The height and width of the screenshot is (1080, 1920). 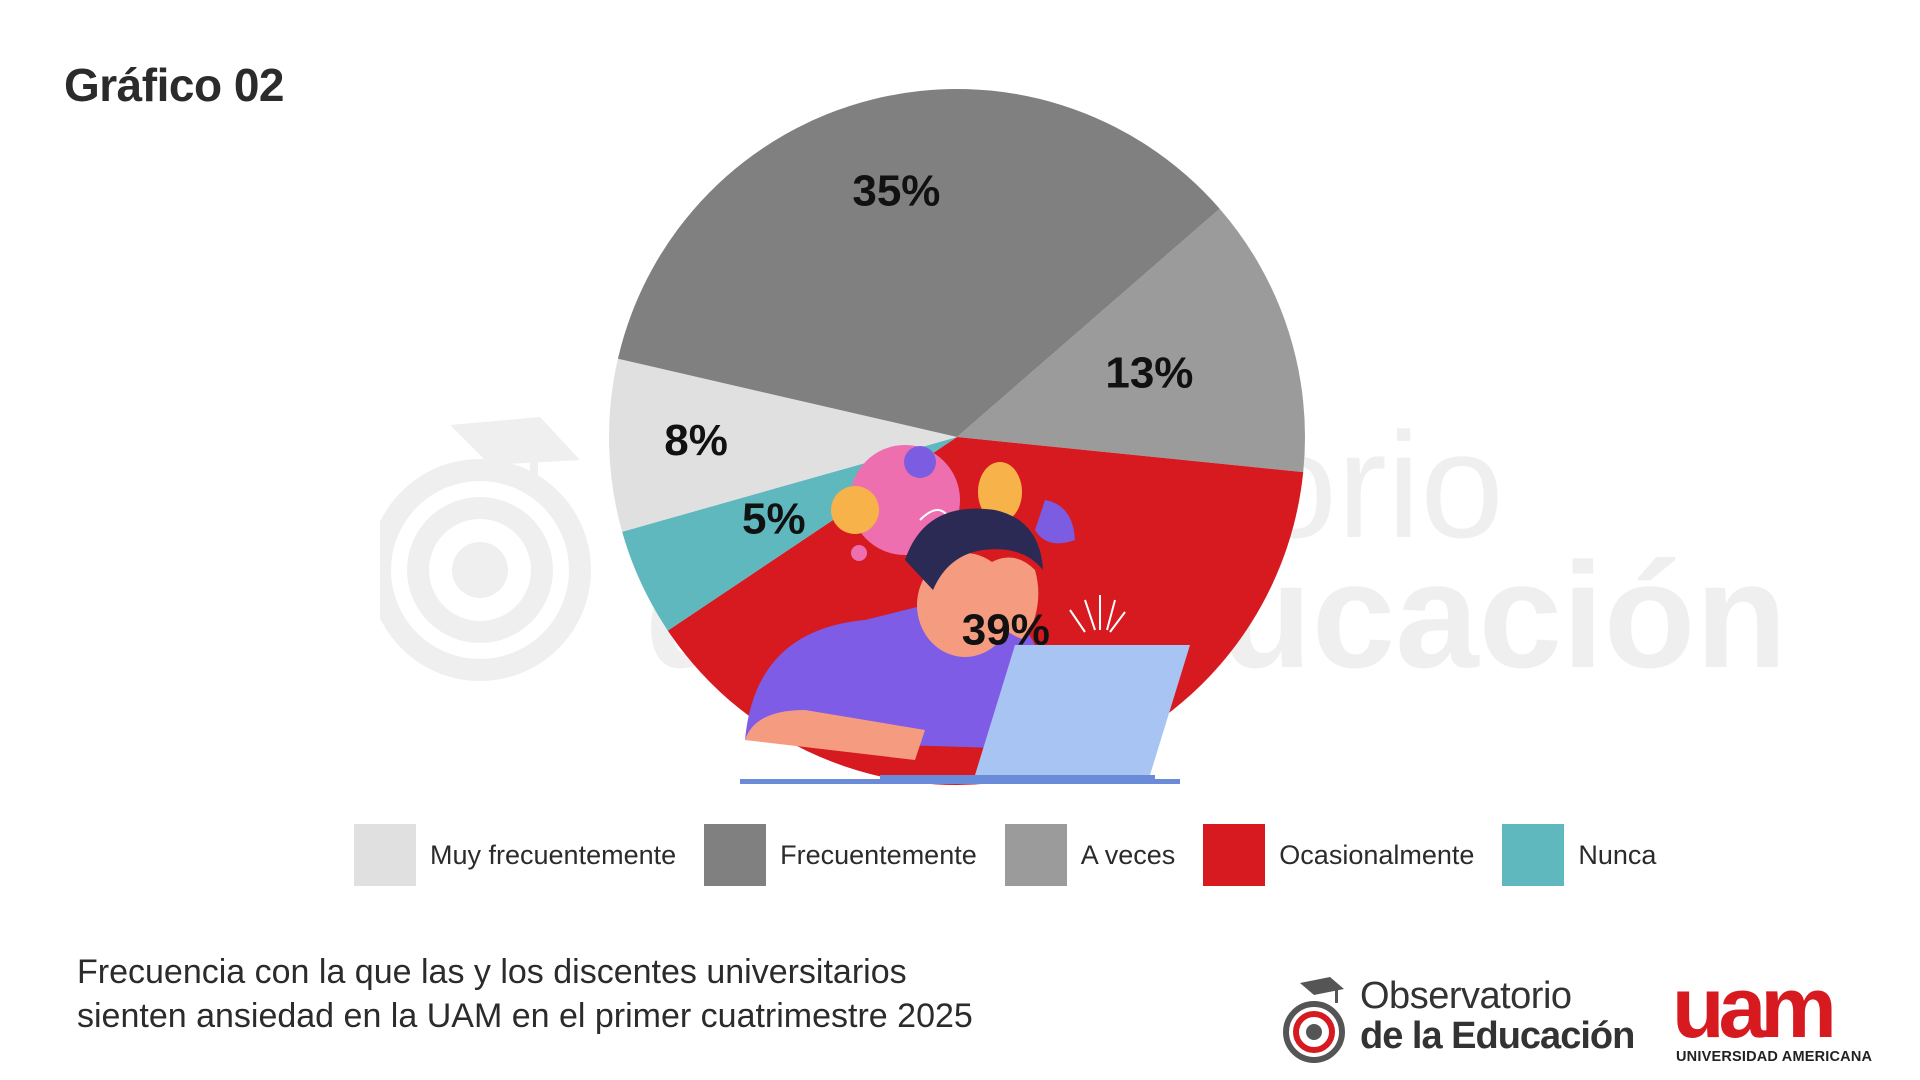 What do you see at coordinates (174, 85) in the screenshot?
I see `page-title: Gráfico 02` at bounding box center [174, 85].